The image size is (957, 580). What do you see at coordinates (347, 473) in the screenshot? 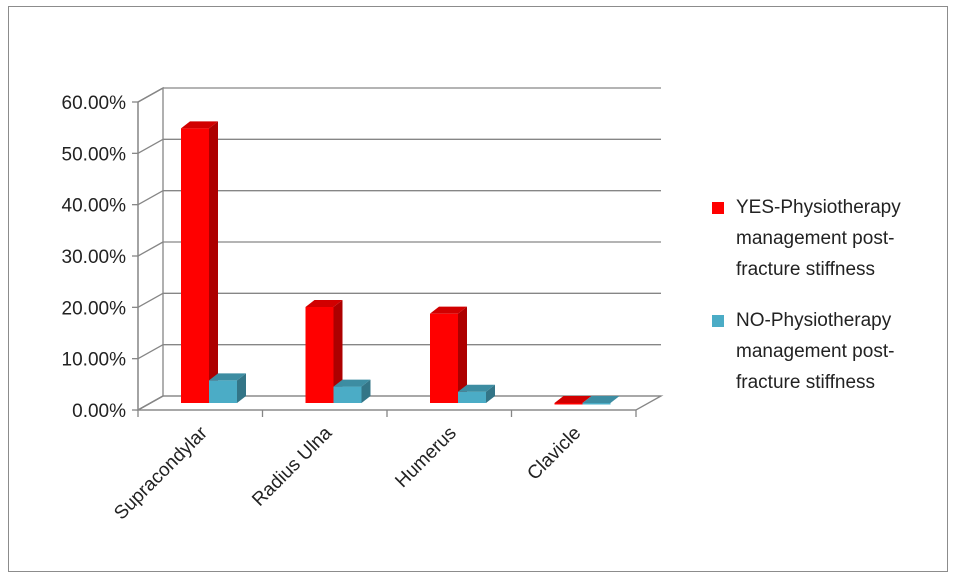
I see `x-axis-tick-labels: Supracondylar Radius Ulna Humerus Clavicle` at bounding box center [347, 473].